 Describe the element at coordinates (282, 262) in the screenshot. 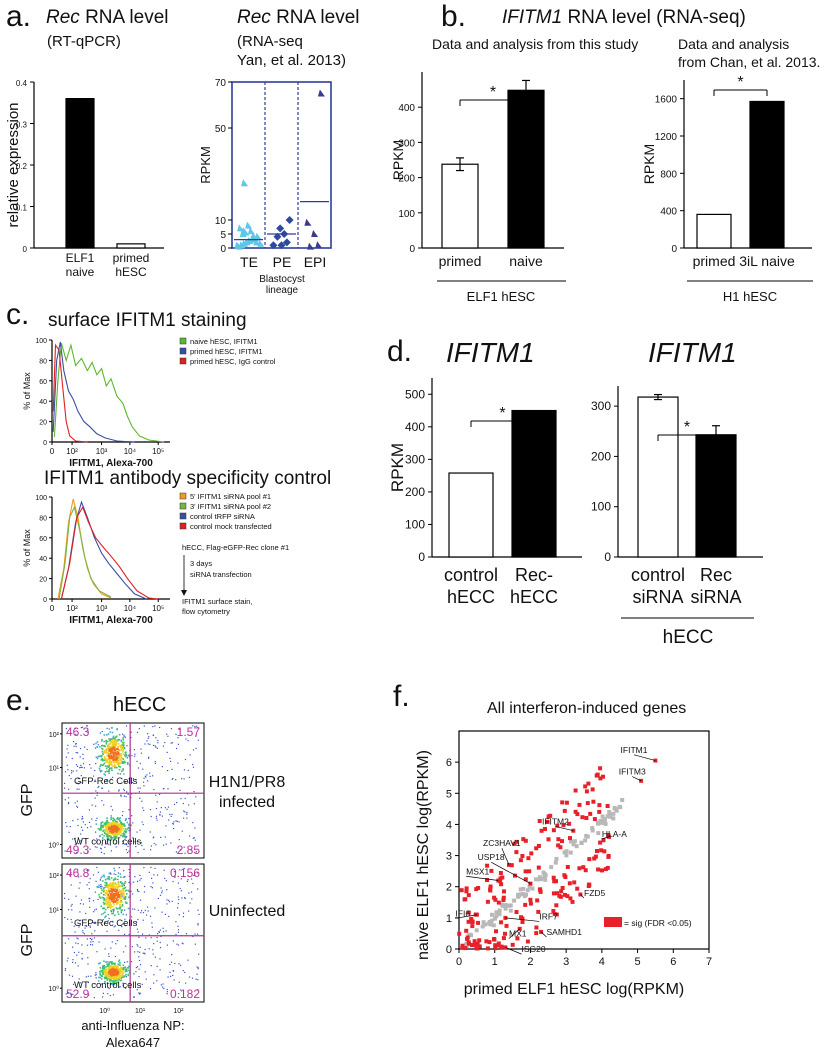

I see `a-right-xtick-label-1: PE` at that location.